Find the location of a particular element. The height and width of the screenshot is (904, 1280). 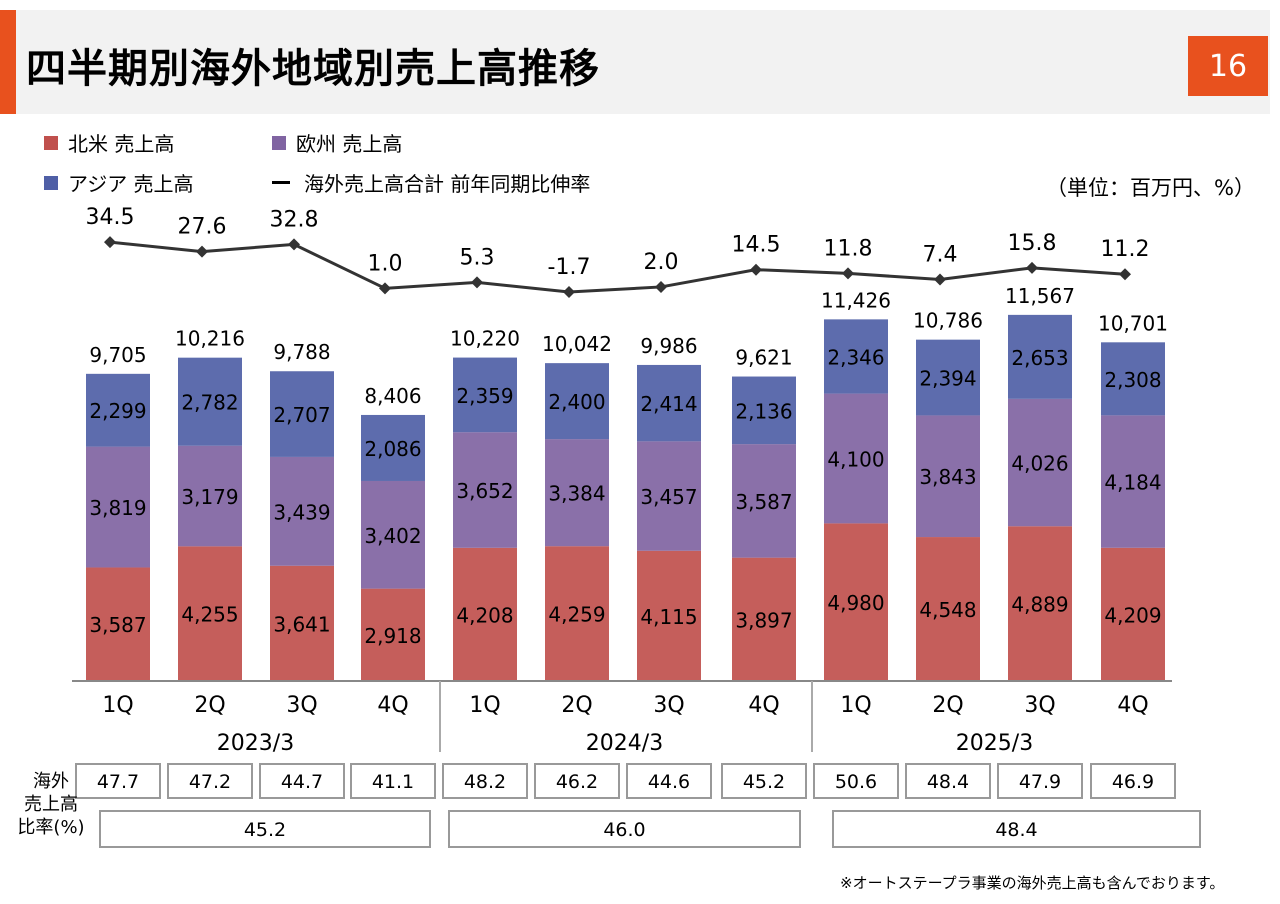

total-label-5: 10,042 is located at coordinates (577, 344).